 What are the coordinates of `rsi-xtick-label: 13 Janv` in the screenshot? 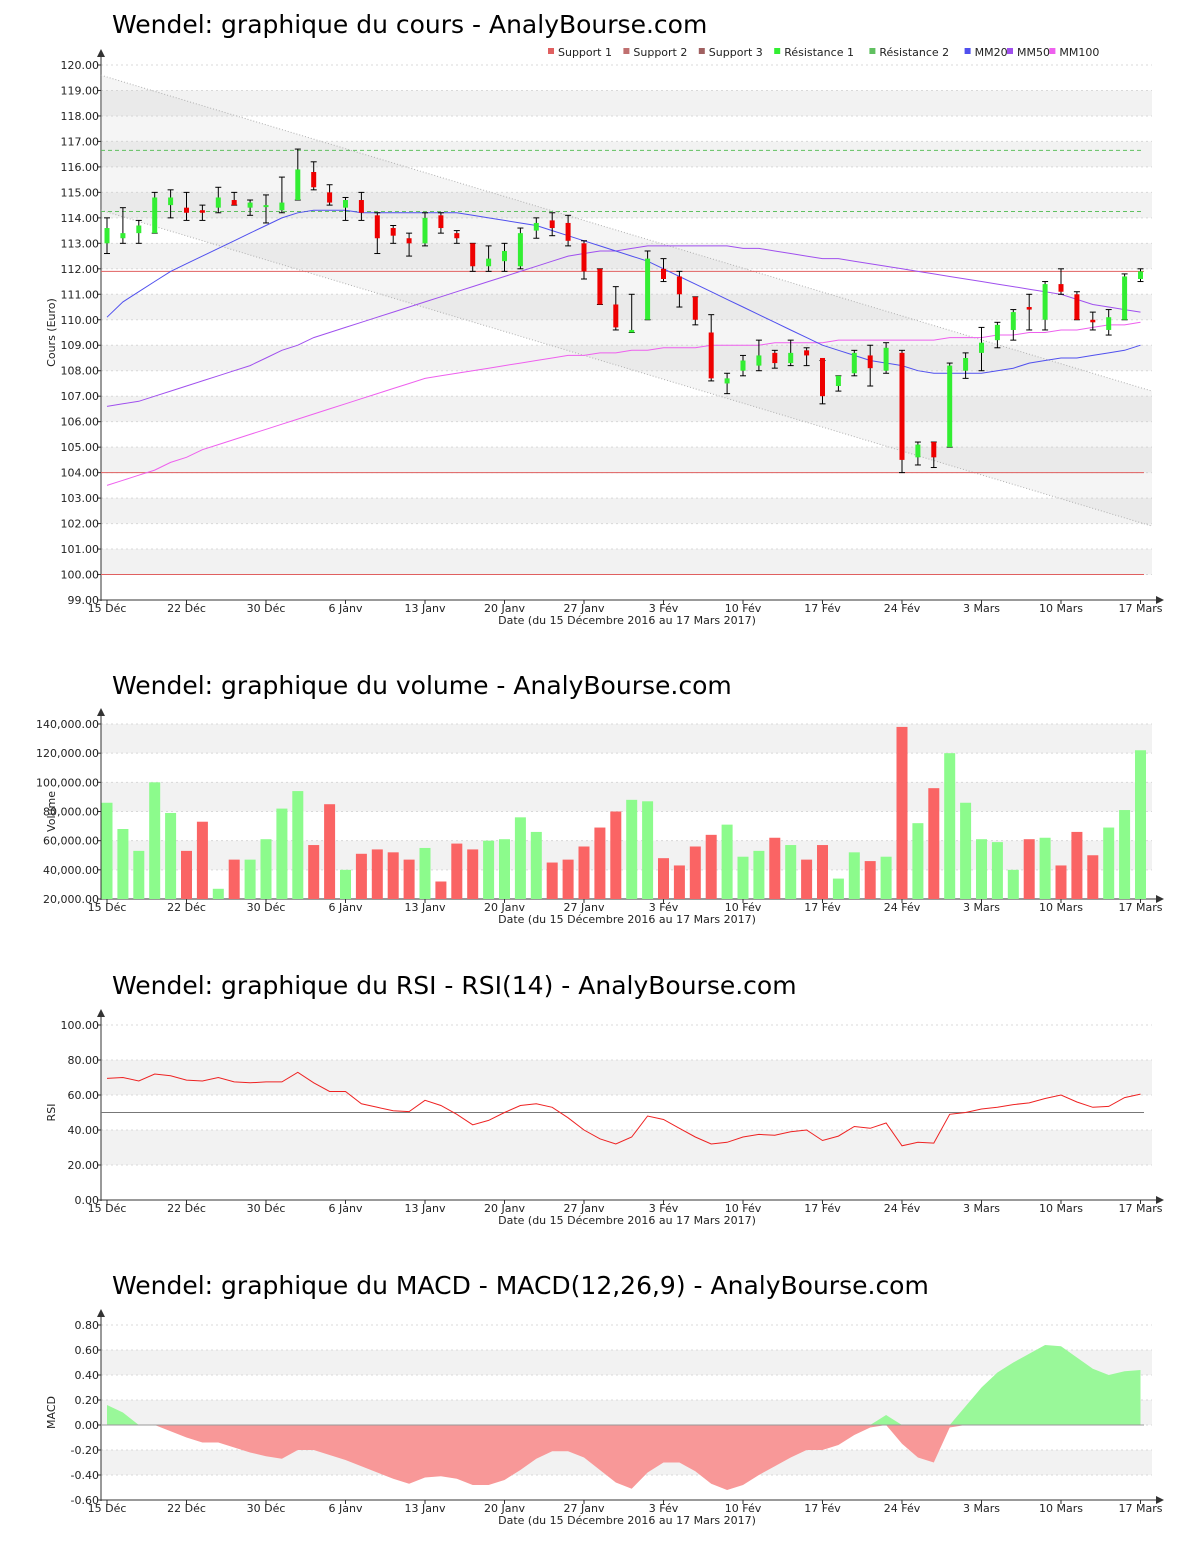 It's located at (425, 1208).